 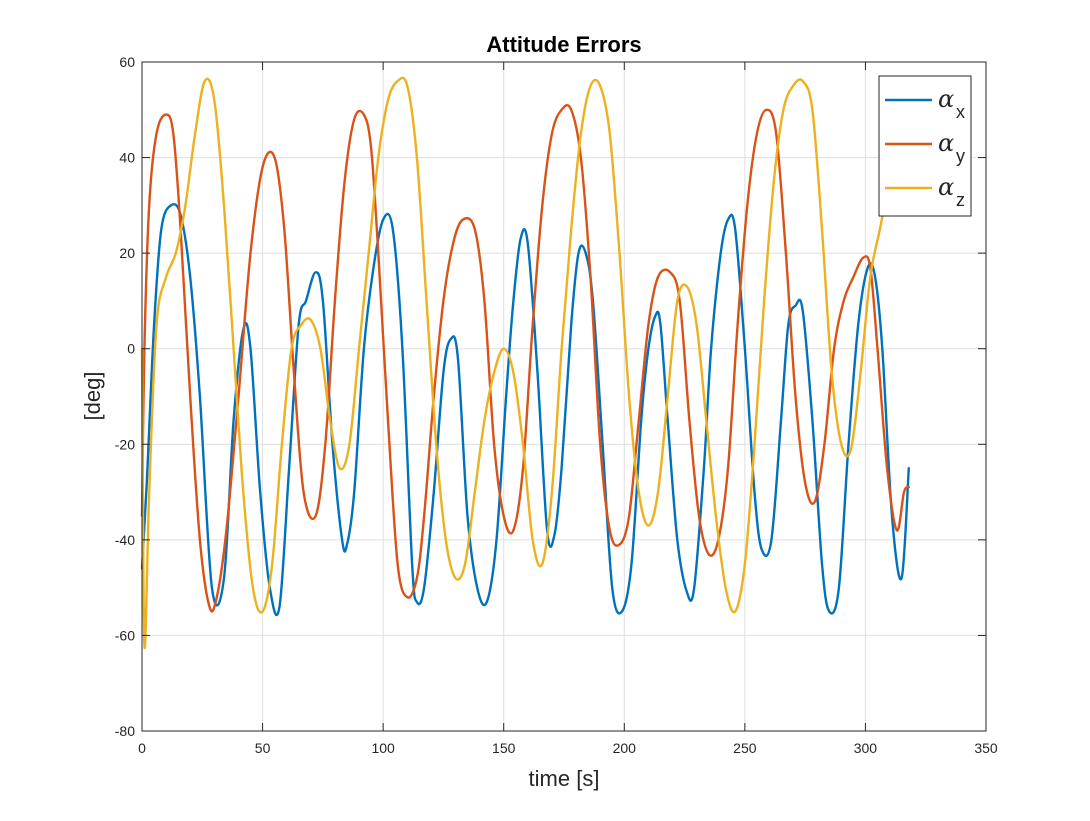 What do you see at coordinates (960, 156) in the screenshot?
I see `legend-entry-alpha-y-subscript: y` at bounding box center [960, 156].